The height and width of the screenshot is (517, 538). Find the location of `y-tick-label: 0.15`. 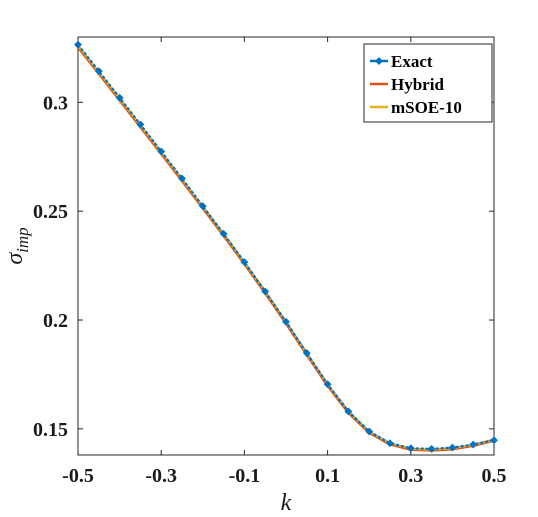

y-tick-label: 0.15 is located at coordinates (50, 430).